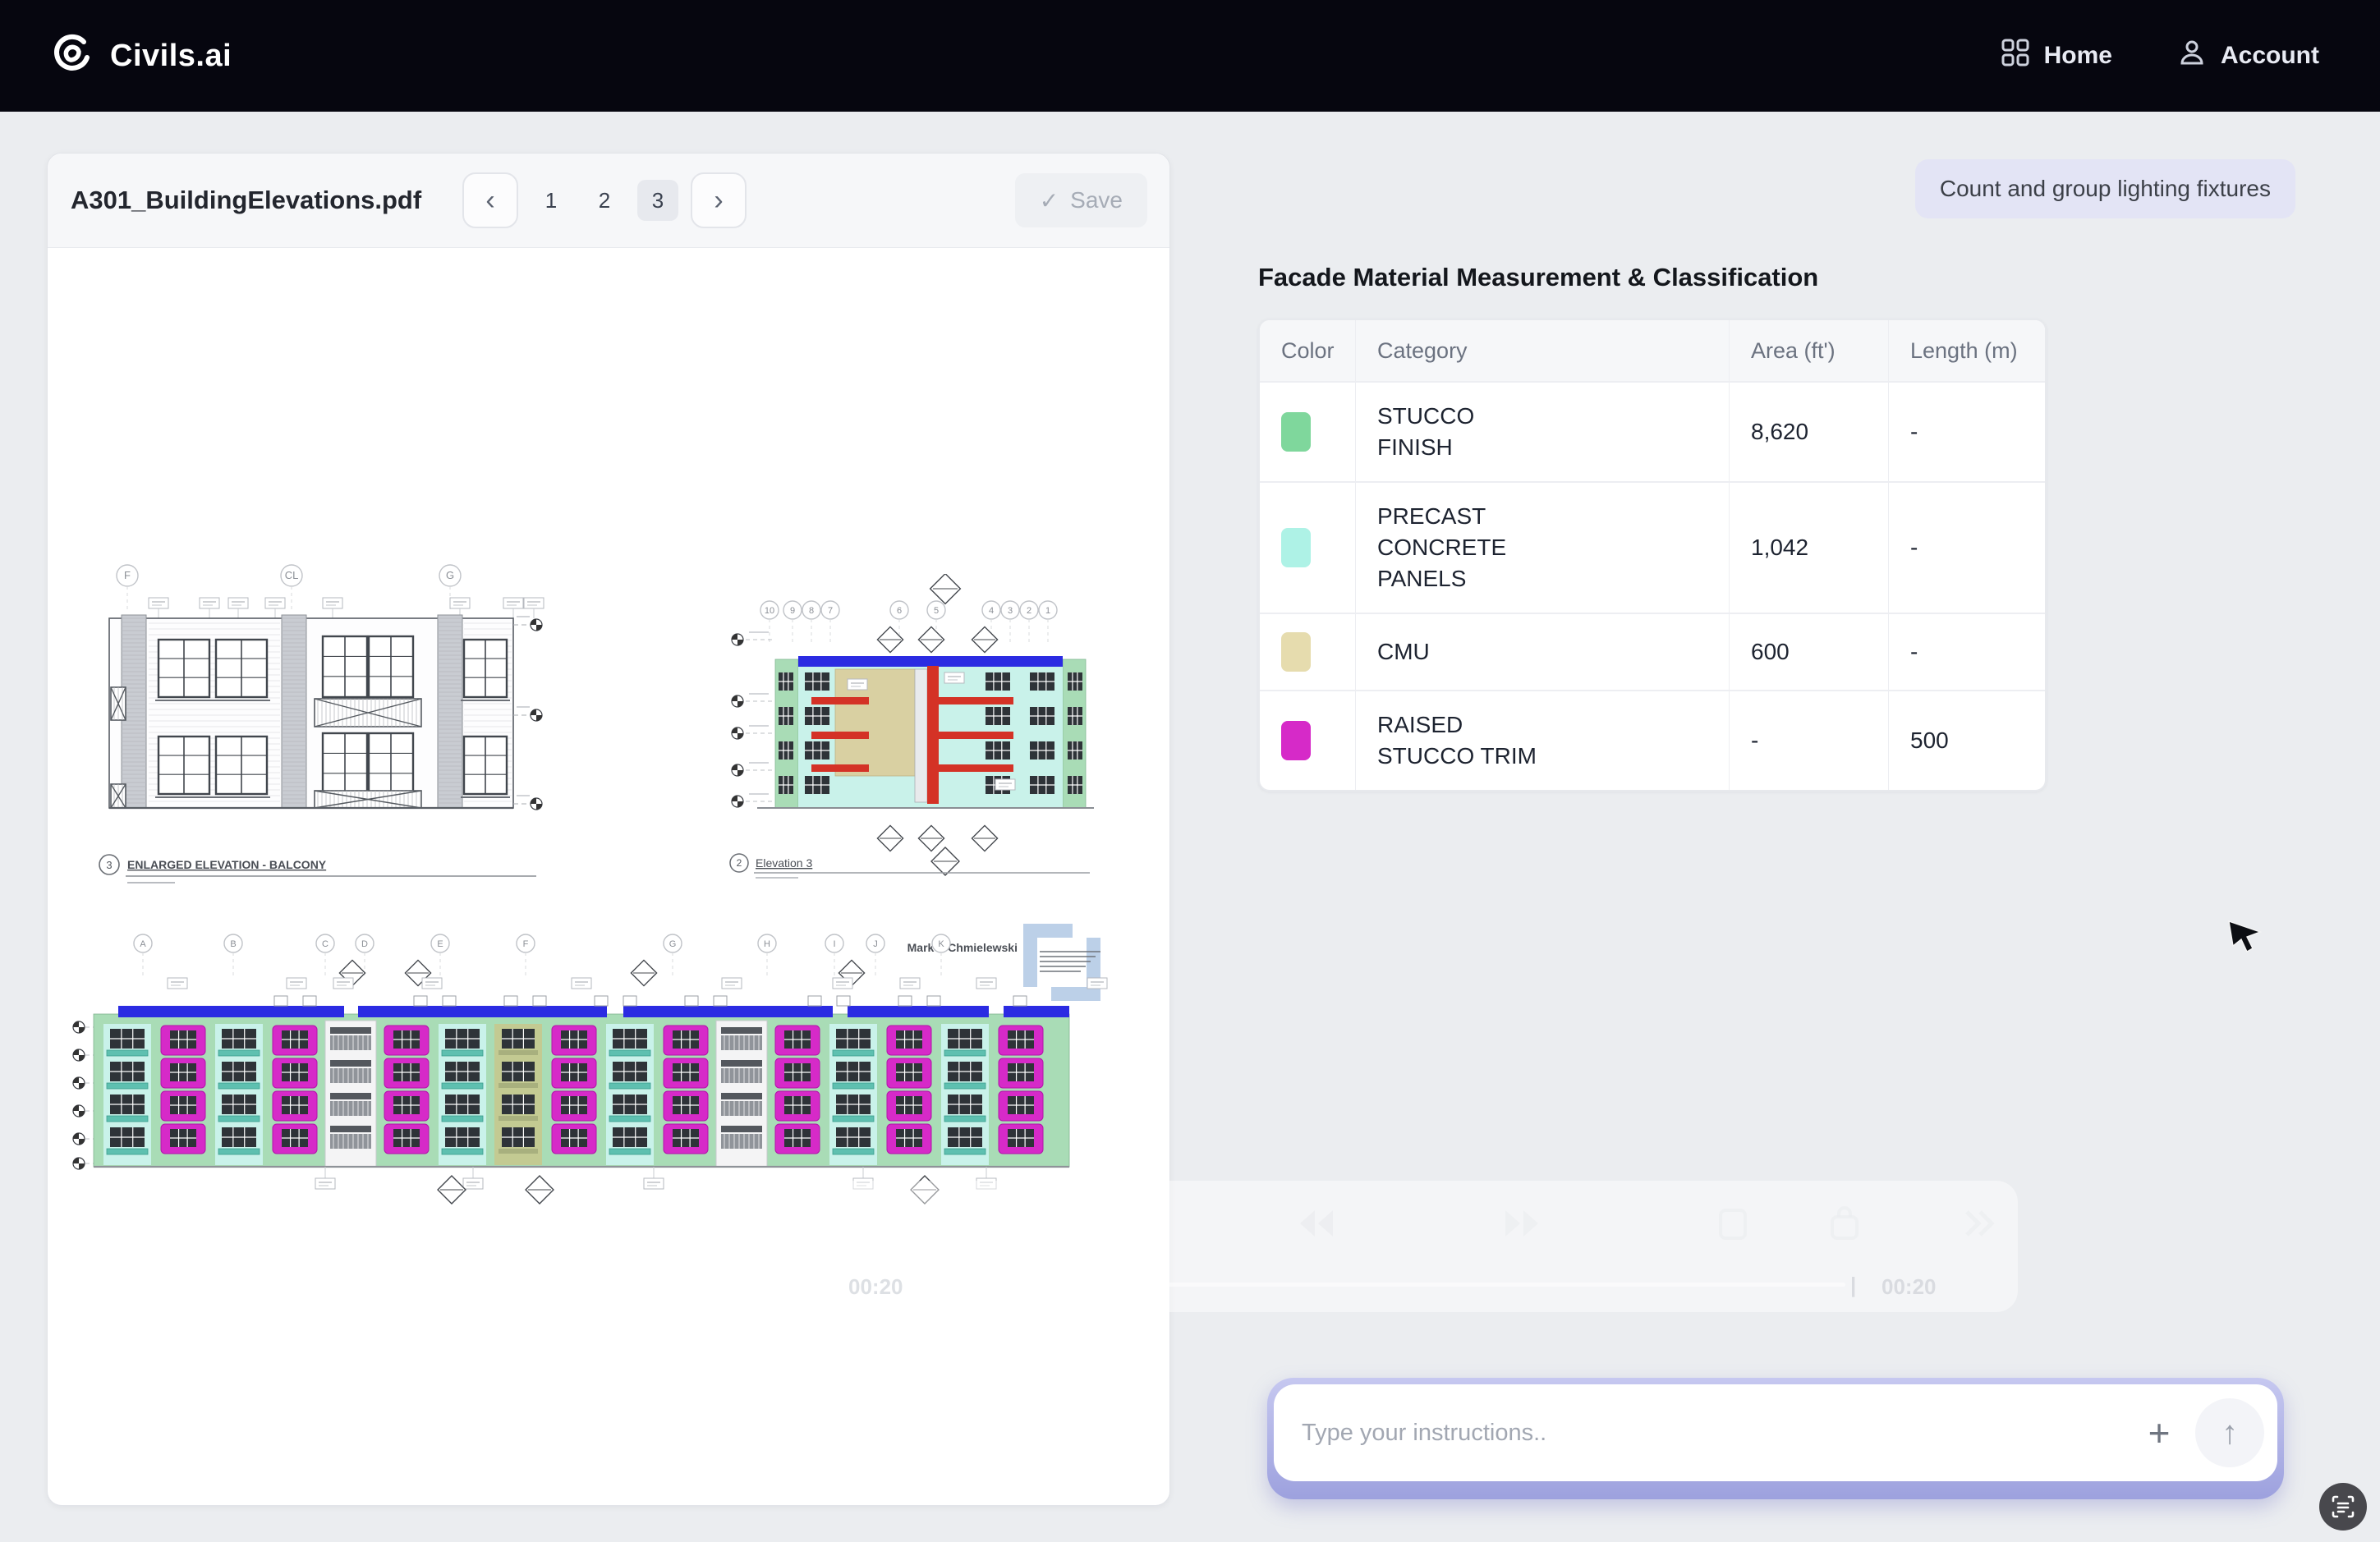  I want to click on video-player-overlay: 00:20 | 00:20, so click(1417, 1246).